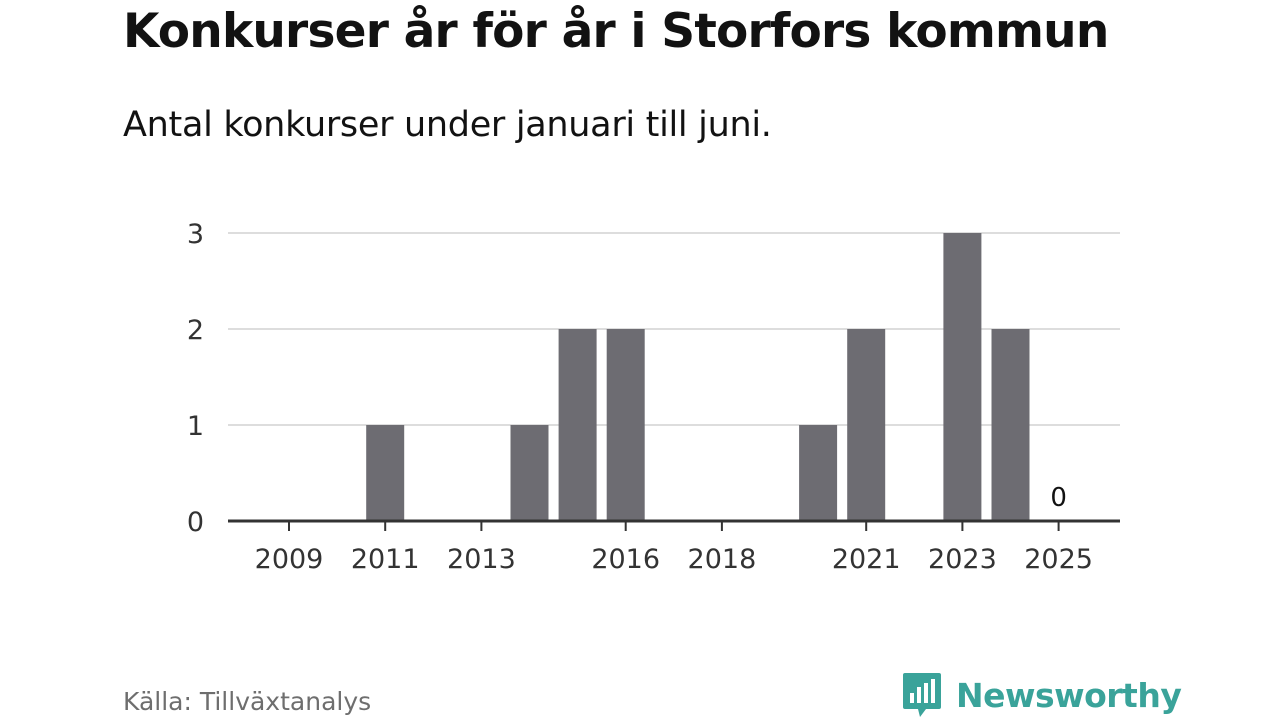  I want to click on bar-2015, so click(577, 425).